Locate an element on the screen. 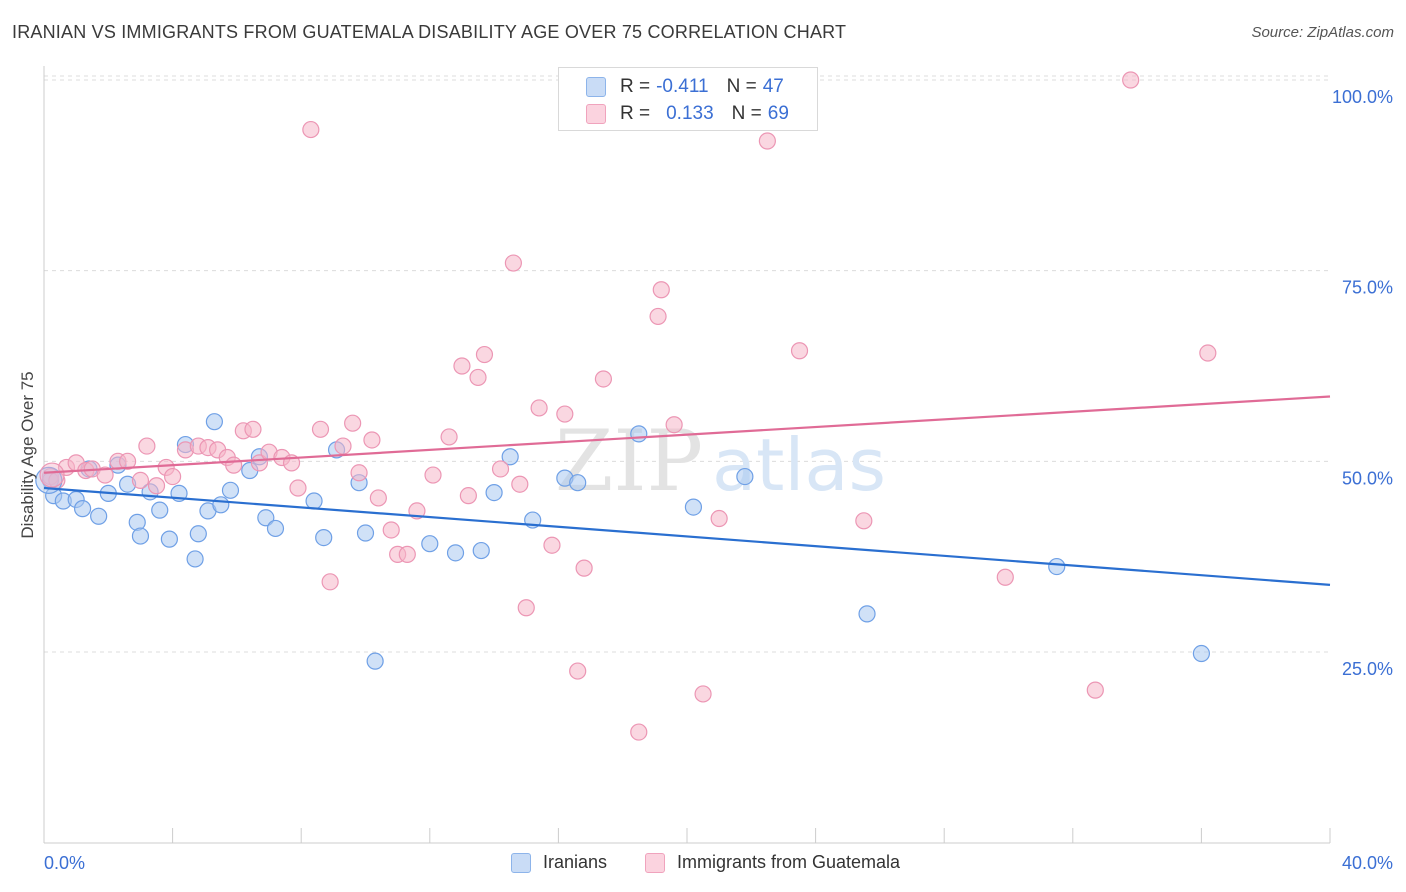  legend-item-guatemala: Immigrants from Guatemala is located at coordinates (772, 862).